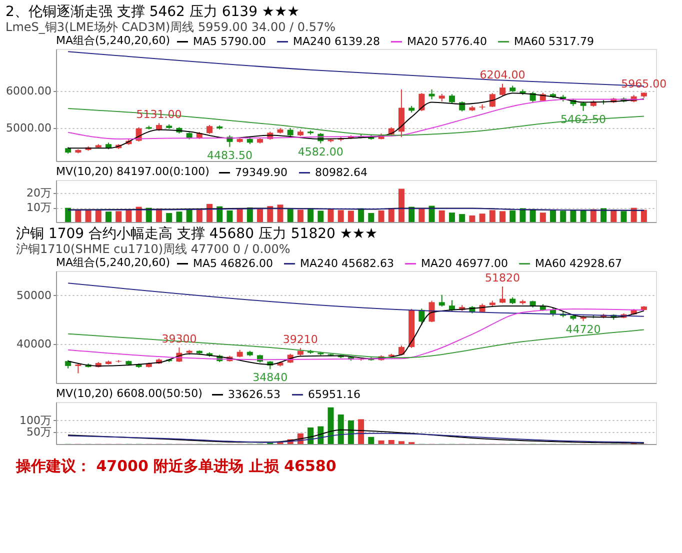 Image resolution: width=682 pixels, height=553 pixels. Describe the element at coordinates (644, 84) in the screenshot. I see `annotation: 5965.00` at that location.